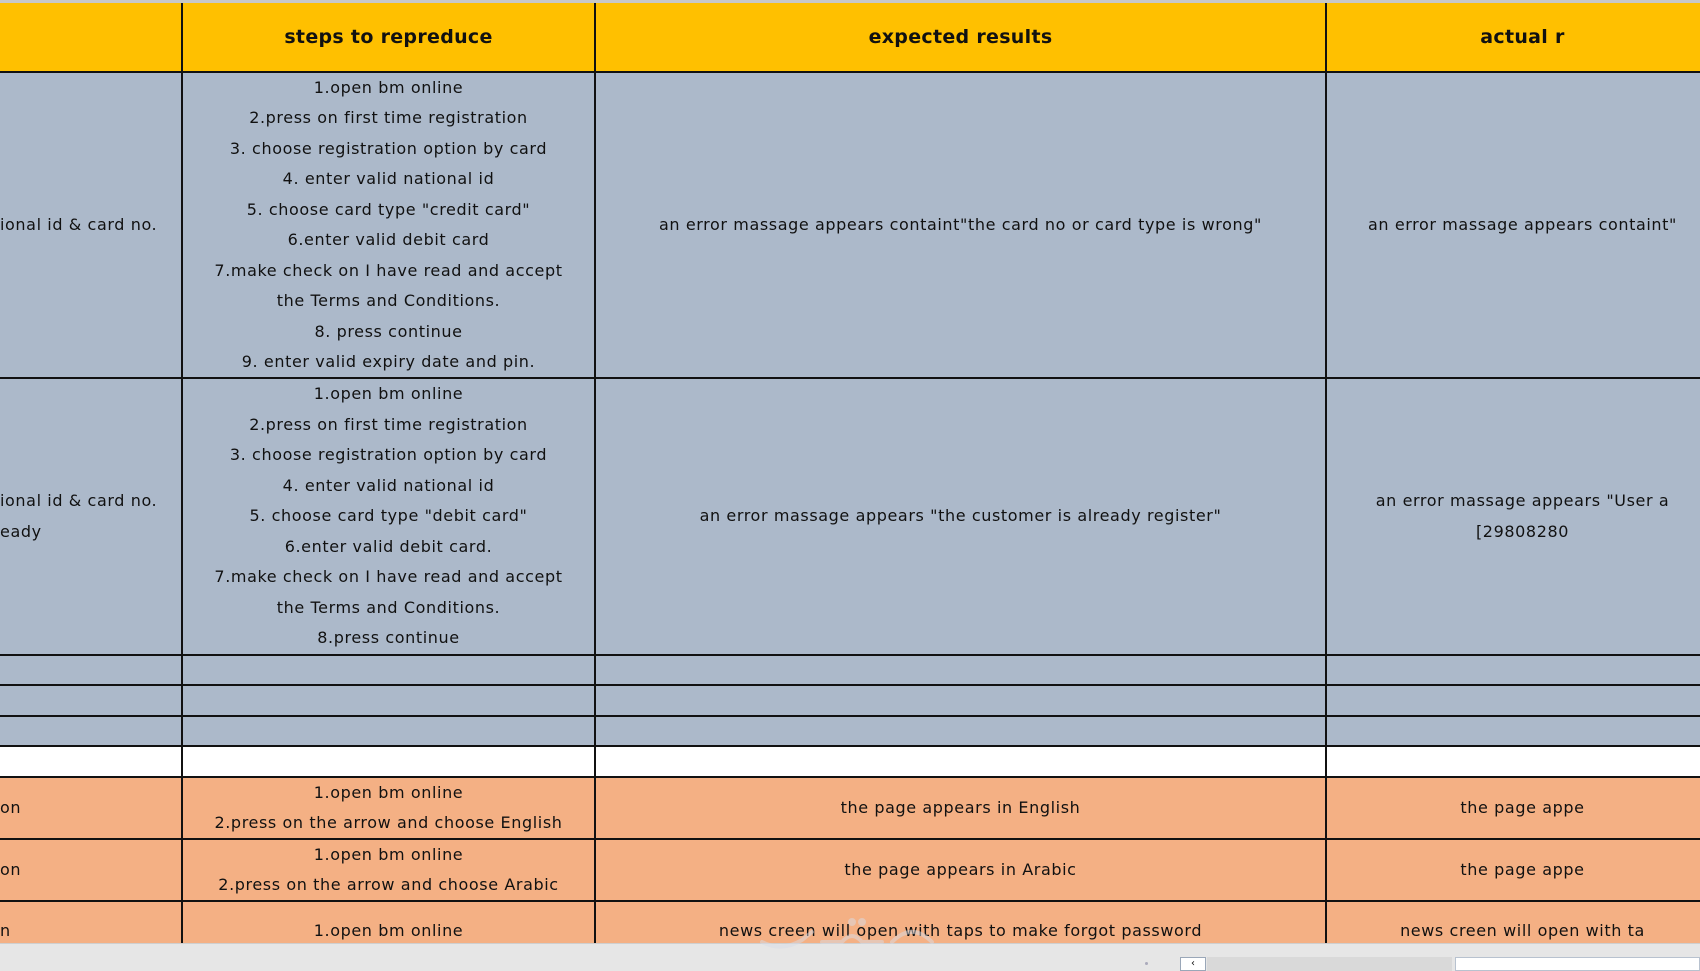 This screenshot has height=971, width=1700. I want to click on test-case-cell: ional id & card no. eady, so click(91, 517).